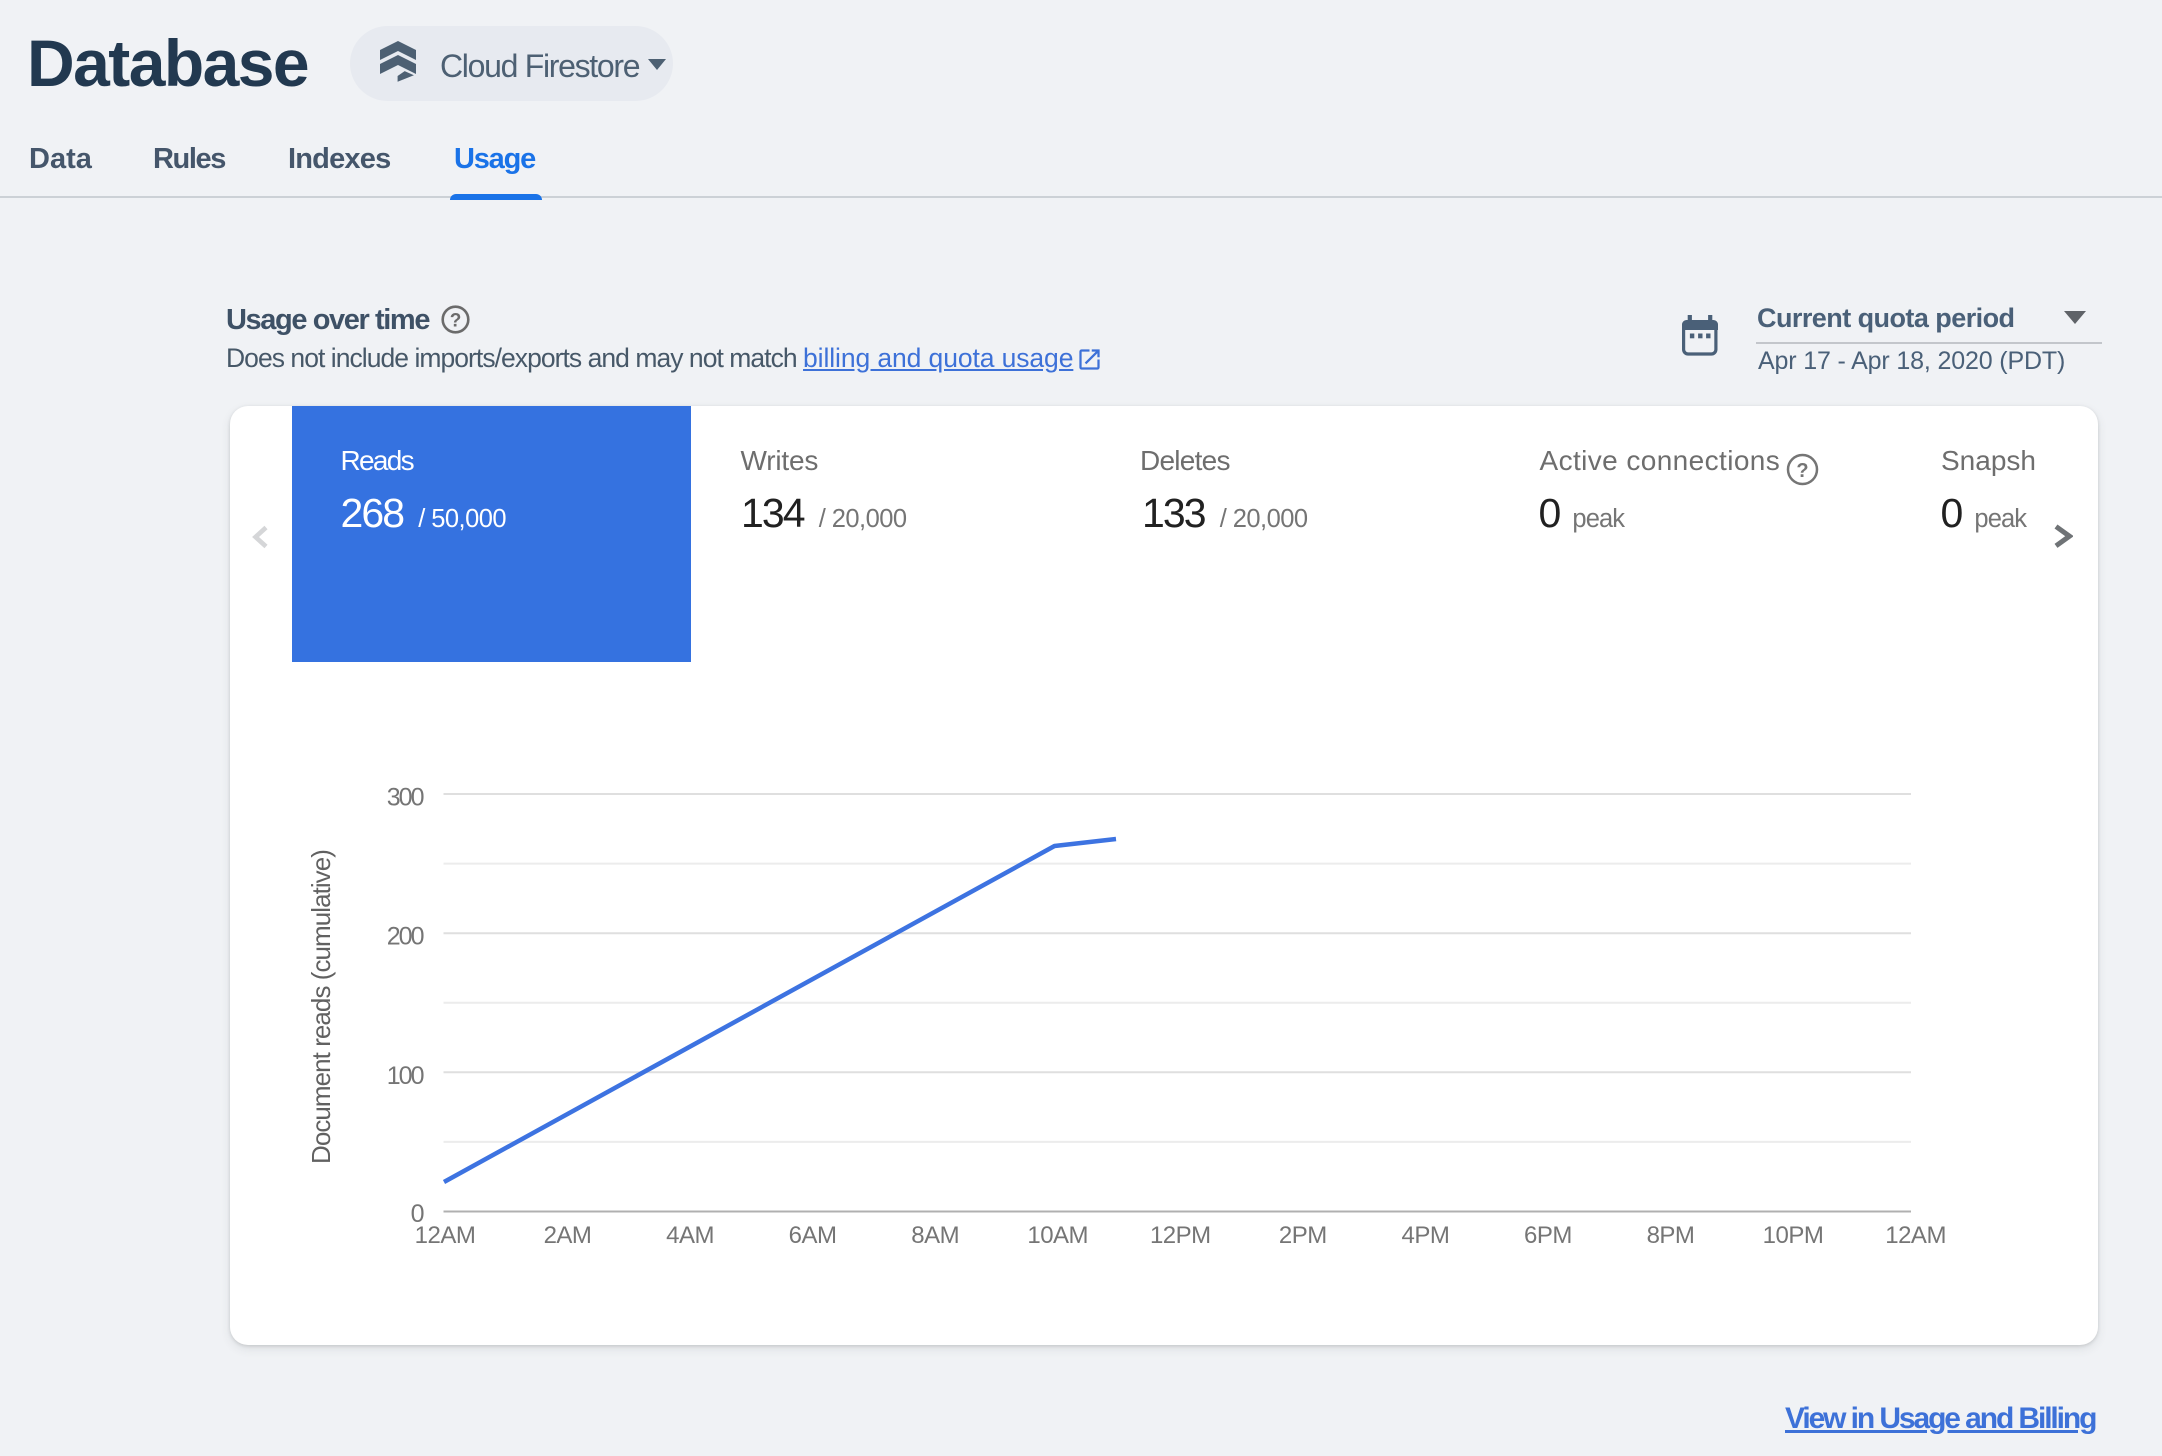 Image resolution: width=2162 pixels, height=1456 pixels. Describe the element at coordinates (405, 1076) in the screenshot. I see `svg-text: 100` at that location.